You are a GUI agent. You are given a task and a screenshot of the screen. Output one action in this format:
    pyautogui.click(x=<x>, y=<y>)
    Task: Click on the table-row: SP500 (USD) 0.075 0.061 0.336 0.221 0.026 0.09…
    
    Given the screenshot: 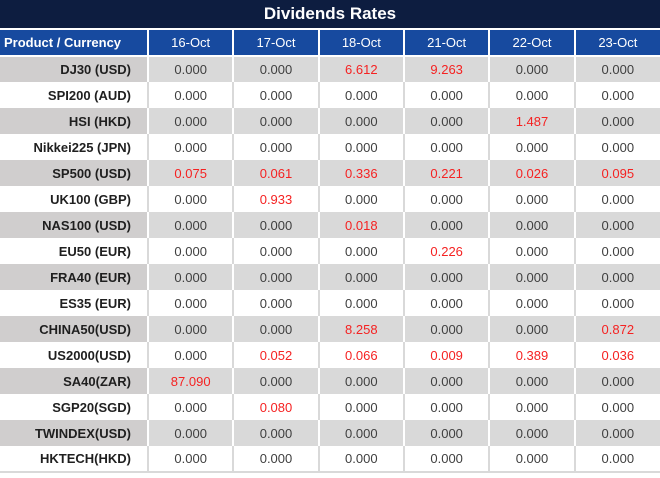 What is the action you would take?
    pyautogui.click(x=330, y=173)
    